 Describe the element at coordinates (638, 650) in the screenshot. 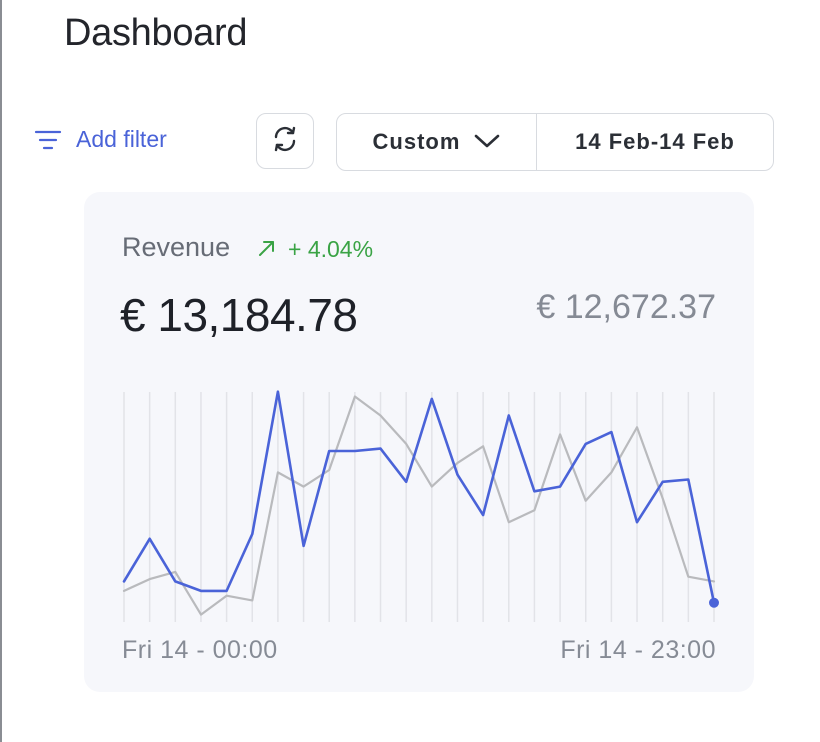

I see `x-tick-label-end: Fri 14 - 23:00` at that location.